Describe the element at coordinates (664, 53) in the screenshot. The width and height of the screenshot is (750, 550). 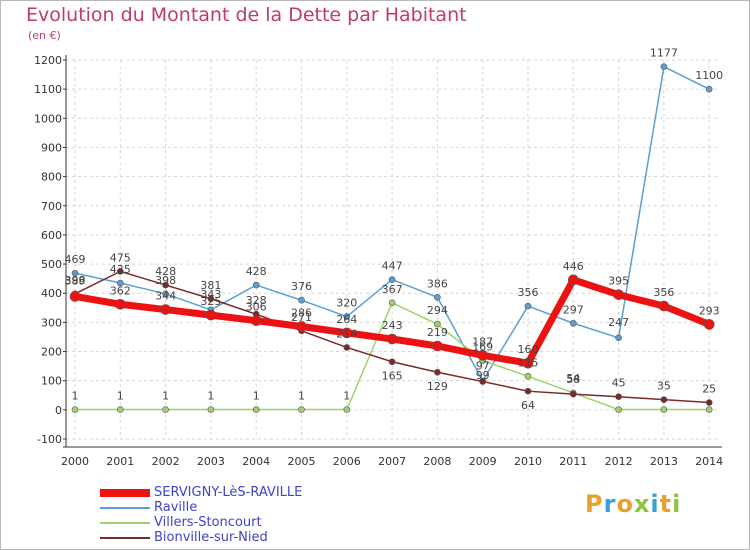
I see `data-label-raville: 1177` at that location.